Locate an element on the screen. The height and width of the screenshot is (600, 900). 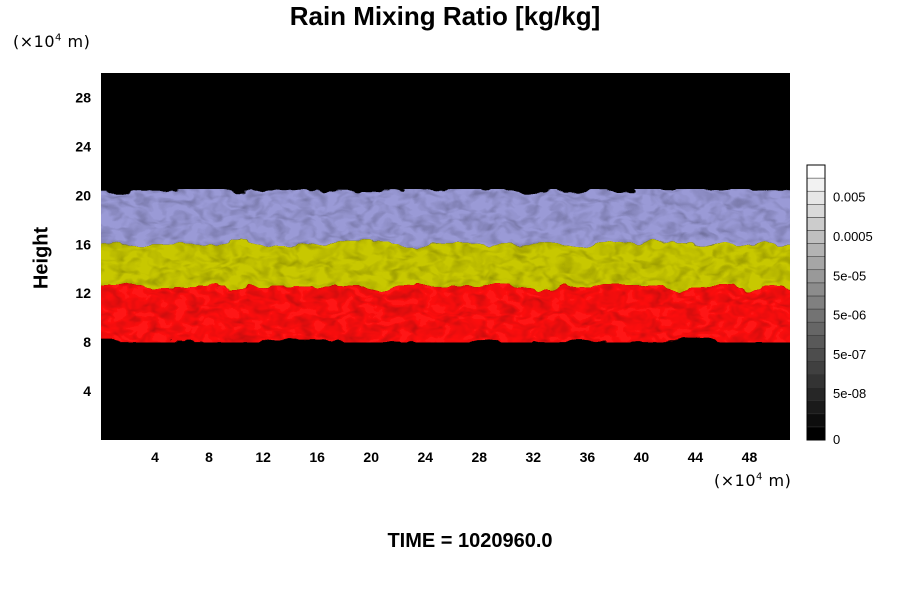
x-axis-unit: (×104 m) is located at coordinates (753, 480).